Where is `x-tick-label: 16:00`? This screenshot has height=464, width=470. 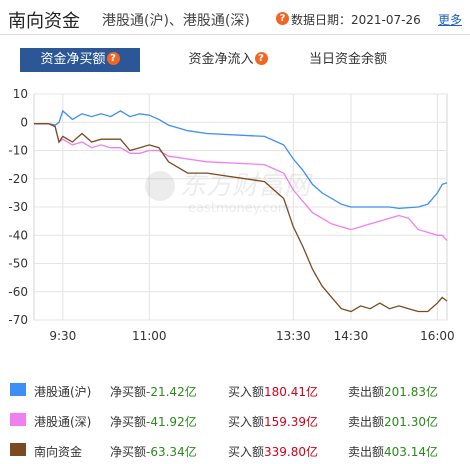
x-tick-label: 16:00 is located at coordinates (437, 336).